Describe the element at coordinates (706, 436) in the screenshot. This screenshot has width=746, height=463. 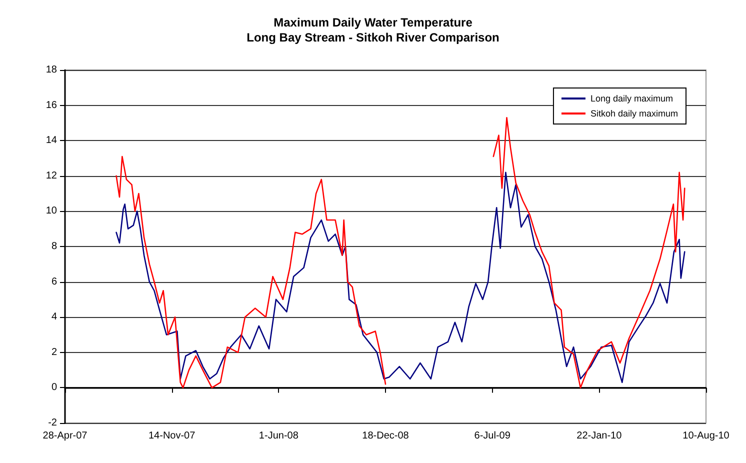
I see `x-tick-label: 10-Aug-10` at that location.